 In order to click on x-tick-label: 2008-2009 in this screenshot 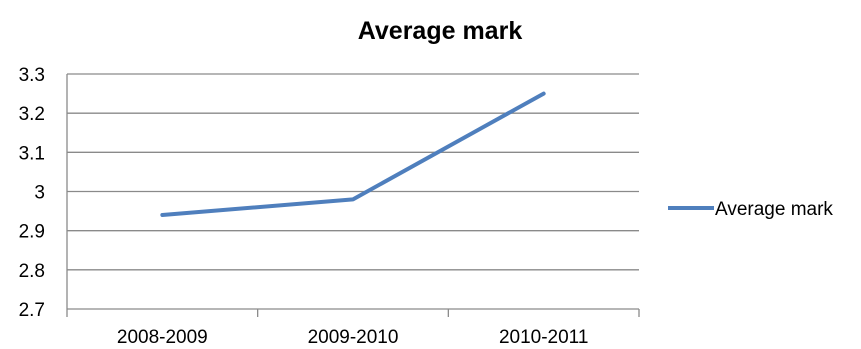, I will do `click(162, 337)`.